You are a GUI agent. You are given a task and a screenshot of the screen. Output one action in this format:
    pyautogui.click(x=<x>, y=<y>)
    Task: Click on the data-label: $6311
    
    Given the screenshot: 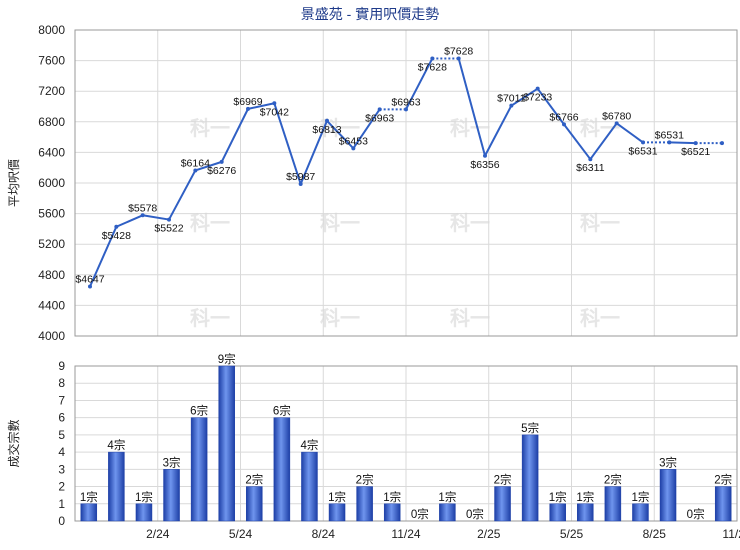 What is the action you would take?
    pyautogui.click(x=590, y=168)
    